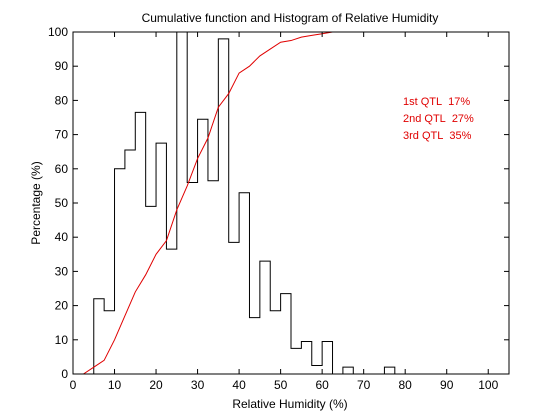 This screenshot has width=560, height=420. I want to click on y-tick-label: 70, so click(62, 135).